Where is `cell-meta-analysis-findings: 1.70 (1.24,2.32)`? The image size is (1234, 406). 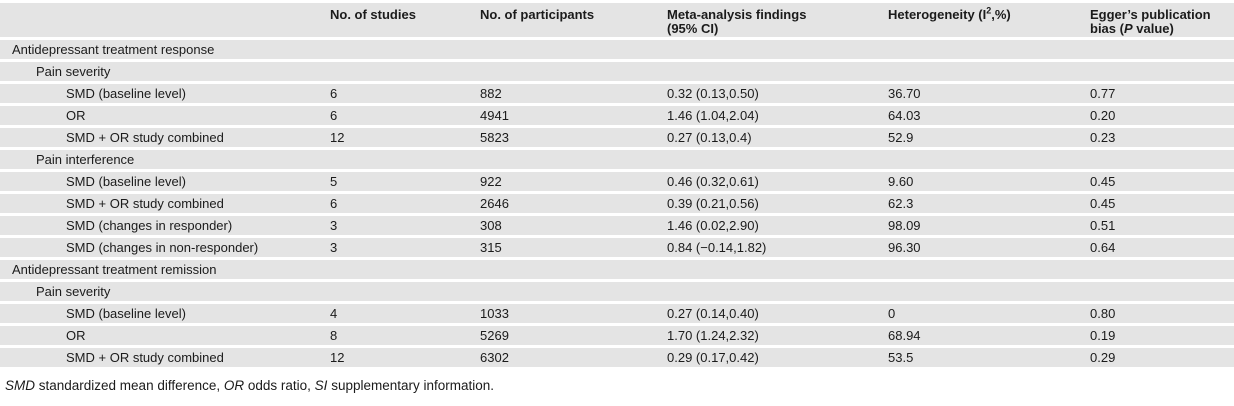
cell-meta-analysis-findings: 1.70 (1.24,2.32) is located at coordinates (777, 335).